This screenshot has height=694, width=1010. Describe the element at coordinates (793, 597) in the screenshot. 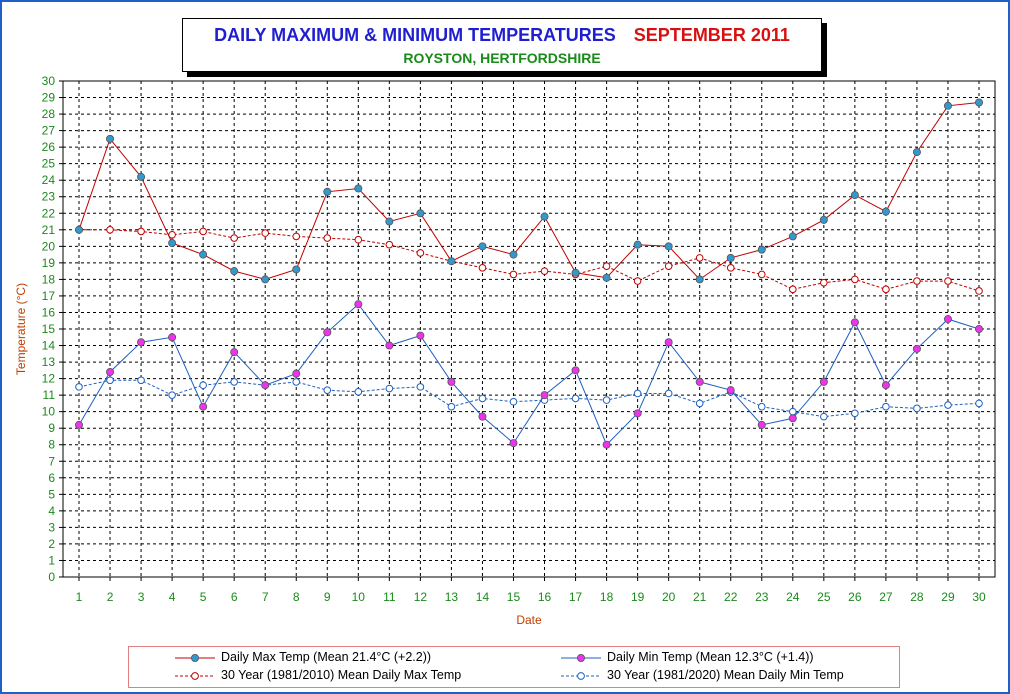

I see `x-tick-label: 24` at that location.